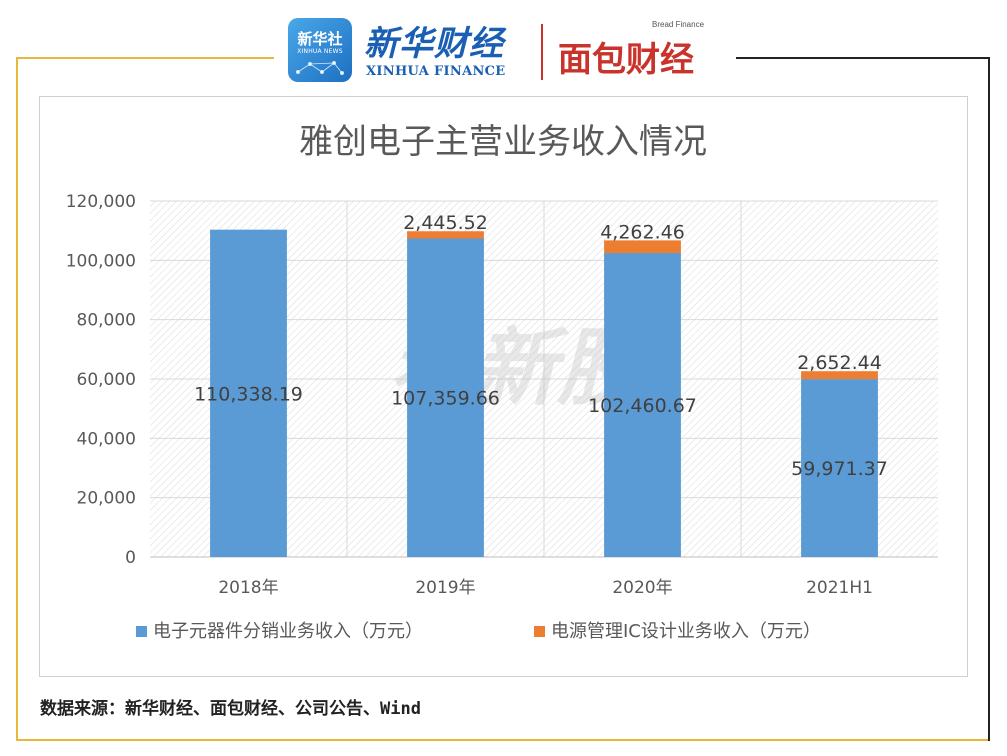 The height and width of the screenshot is (756, 1007). I want to click on network-icon, so click(320, 68).